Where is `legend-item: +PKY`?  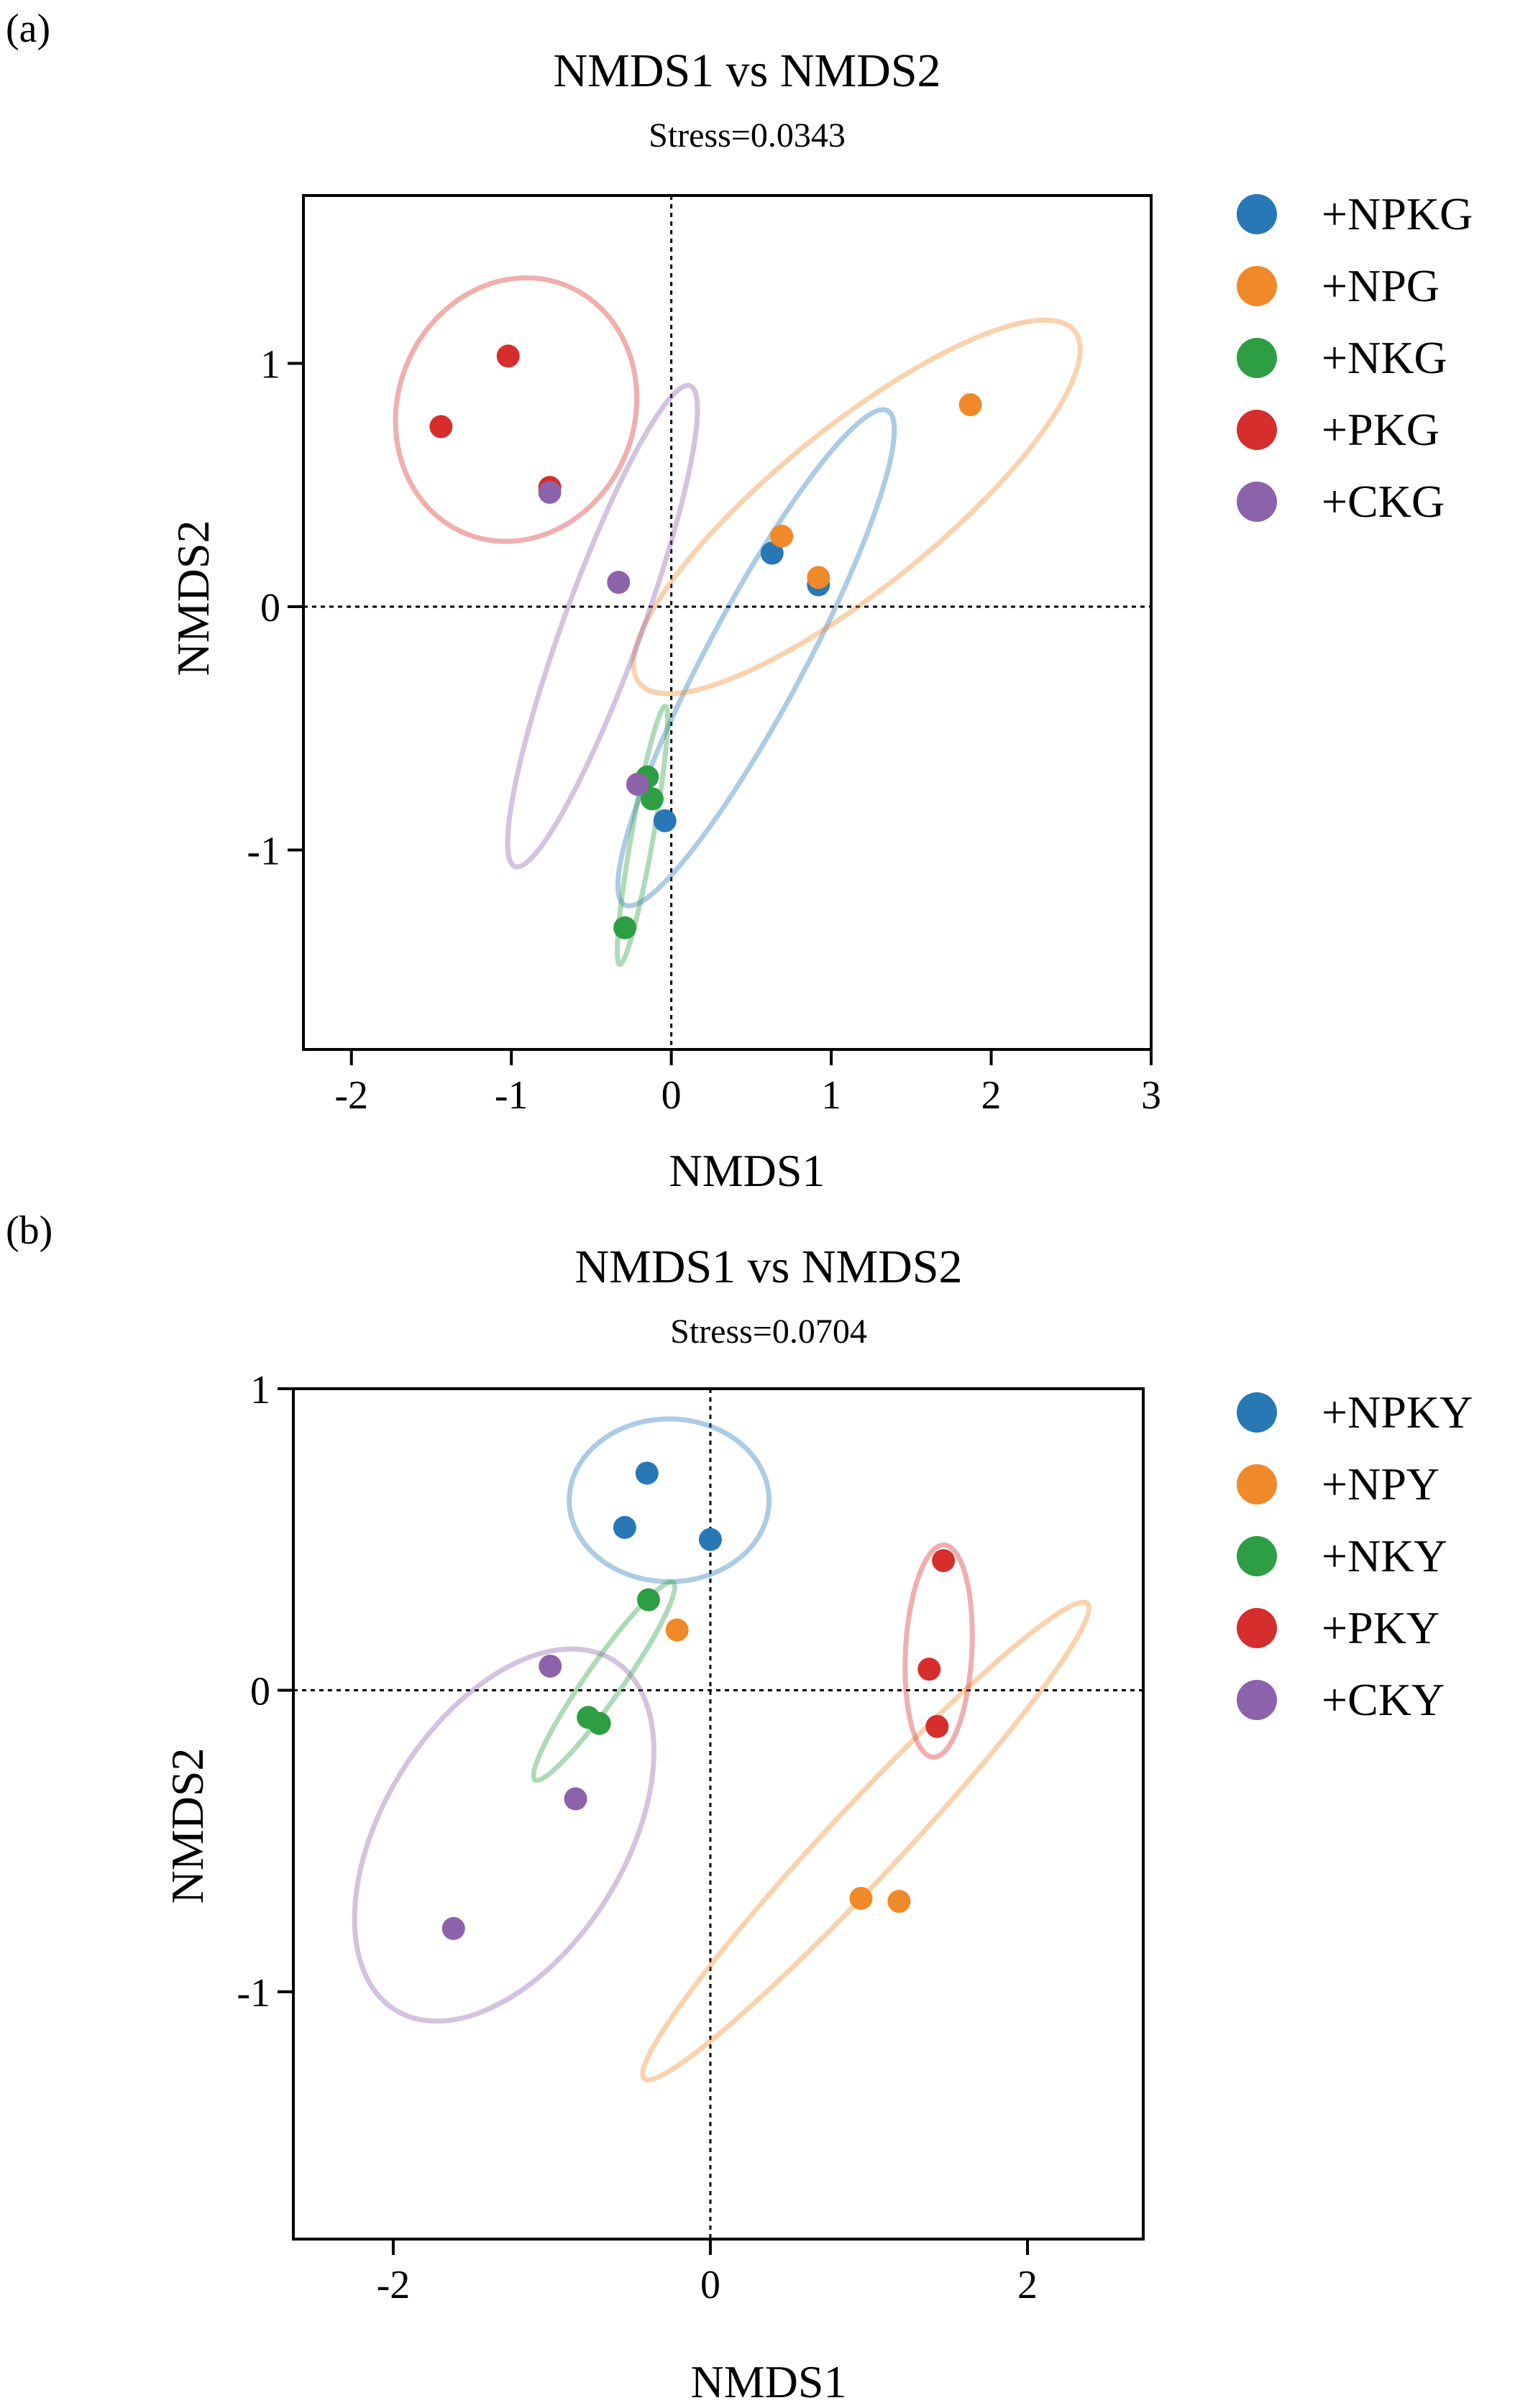 legend-item: +PKY is located at coordinates (1338, 1627).